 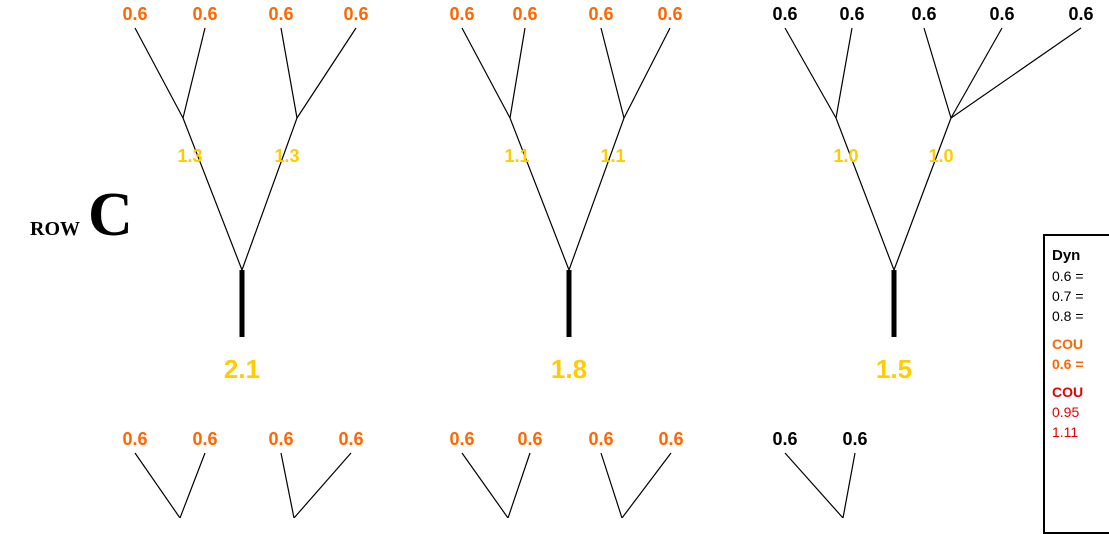 What do you see at coordinates (1068, 296) in the screenshot?
I see `legend-line-2: 0.7 =` at bounding box center [1068, 296].